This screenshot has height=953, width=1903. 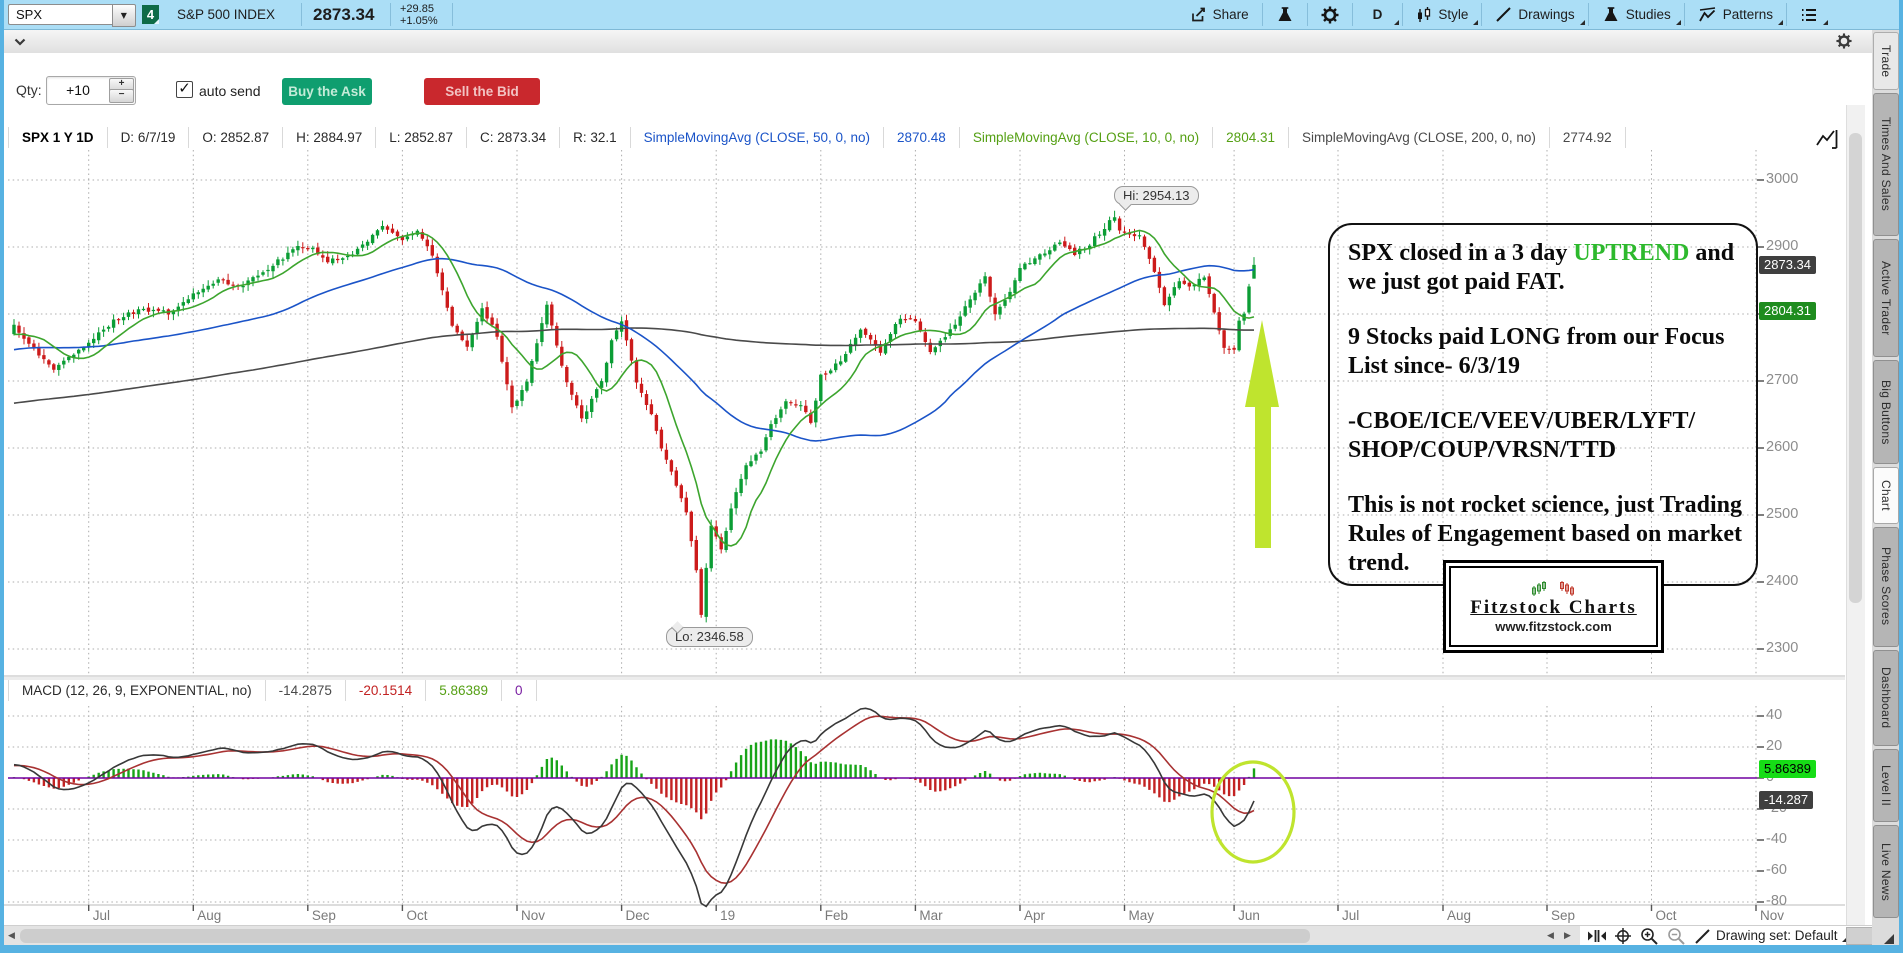 What do you see at coordinates (1230, 14) in the screenshot?
I see `share-label: Share` at bounding box center [1230, 14].